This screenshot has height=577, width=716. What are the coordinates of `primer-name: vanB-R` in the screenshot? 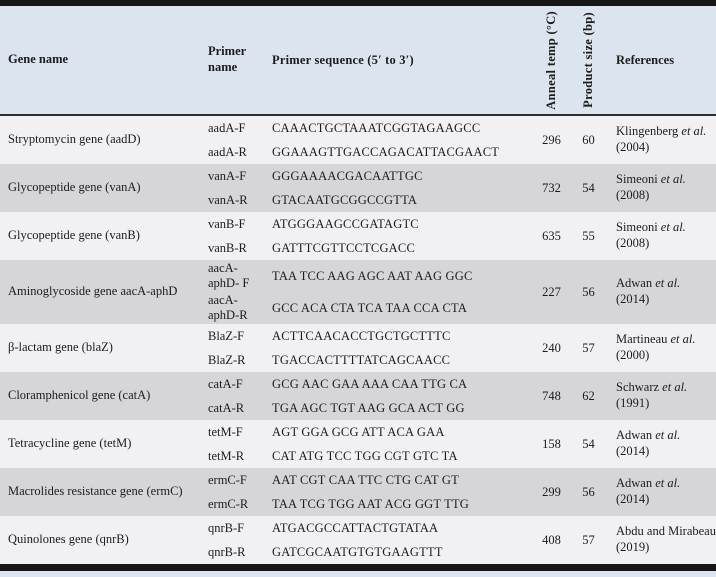 It's located at (227, 247).